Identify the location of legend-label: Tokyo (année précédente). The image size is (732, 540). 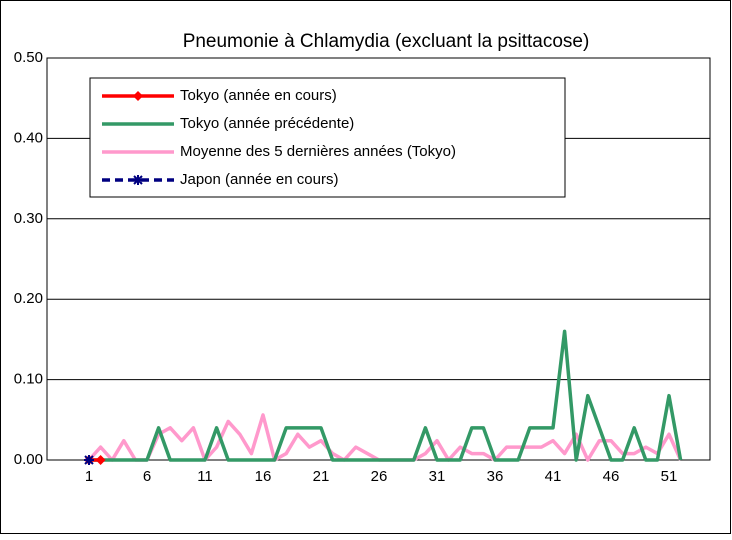
(267, 123).